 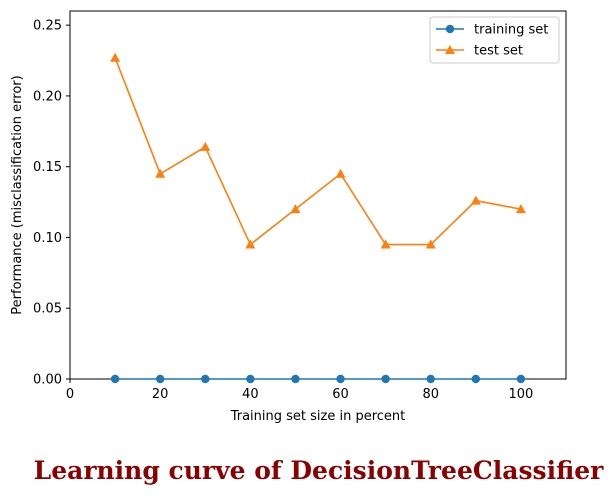 What do you see at coordinates (47, 238) in the screenshot?
I see `y-tick-label: 0.10` at bounding box center [47, 238].